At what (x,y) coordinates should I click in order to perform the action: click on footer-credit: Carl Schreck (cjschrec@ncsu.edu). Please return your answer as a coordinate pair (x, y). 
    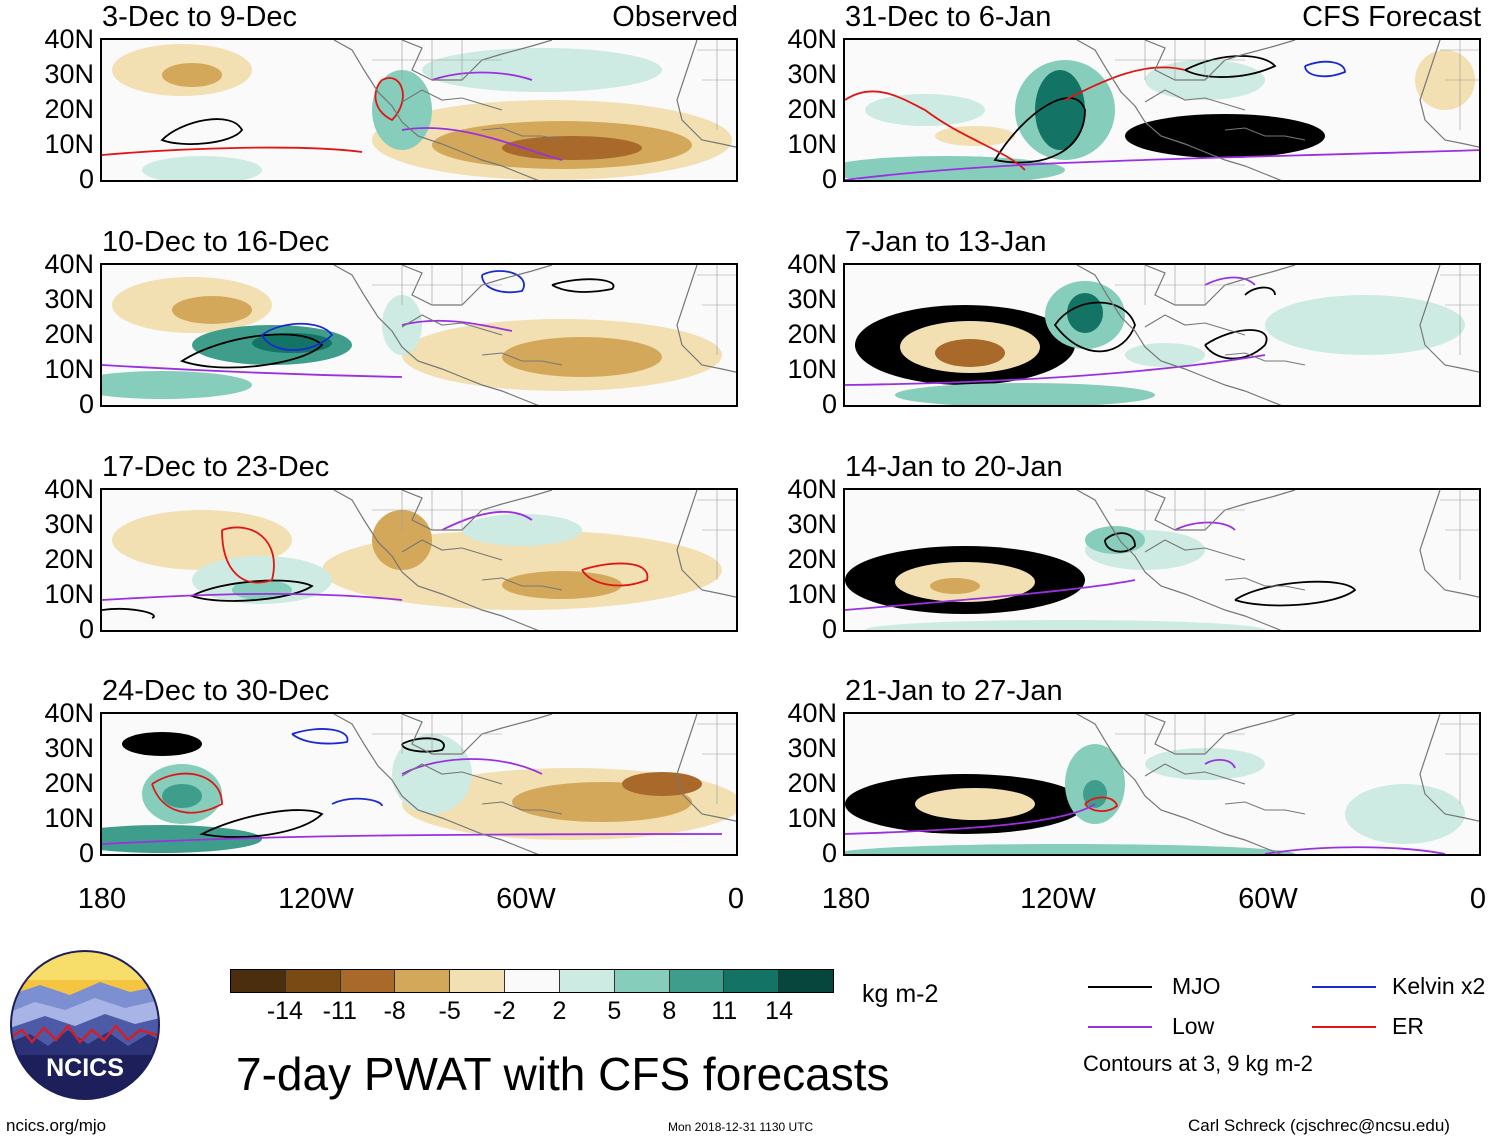
    Looking at the image, I should click on (1319, 1125).